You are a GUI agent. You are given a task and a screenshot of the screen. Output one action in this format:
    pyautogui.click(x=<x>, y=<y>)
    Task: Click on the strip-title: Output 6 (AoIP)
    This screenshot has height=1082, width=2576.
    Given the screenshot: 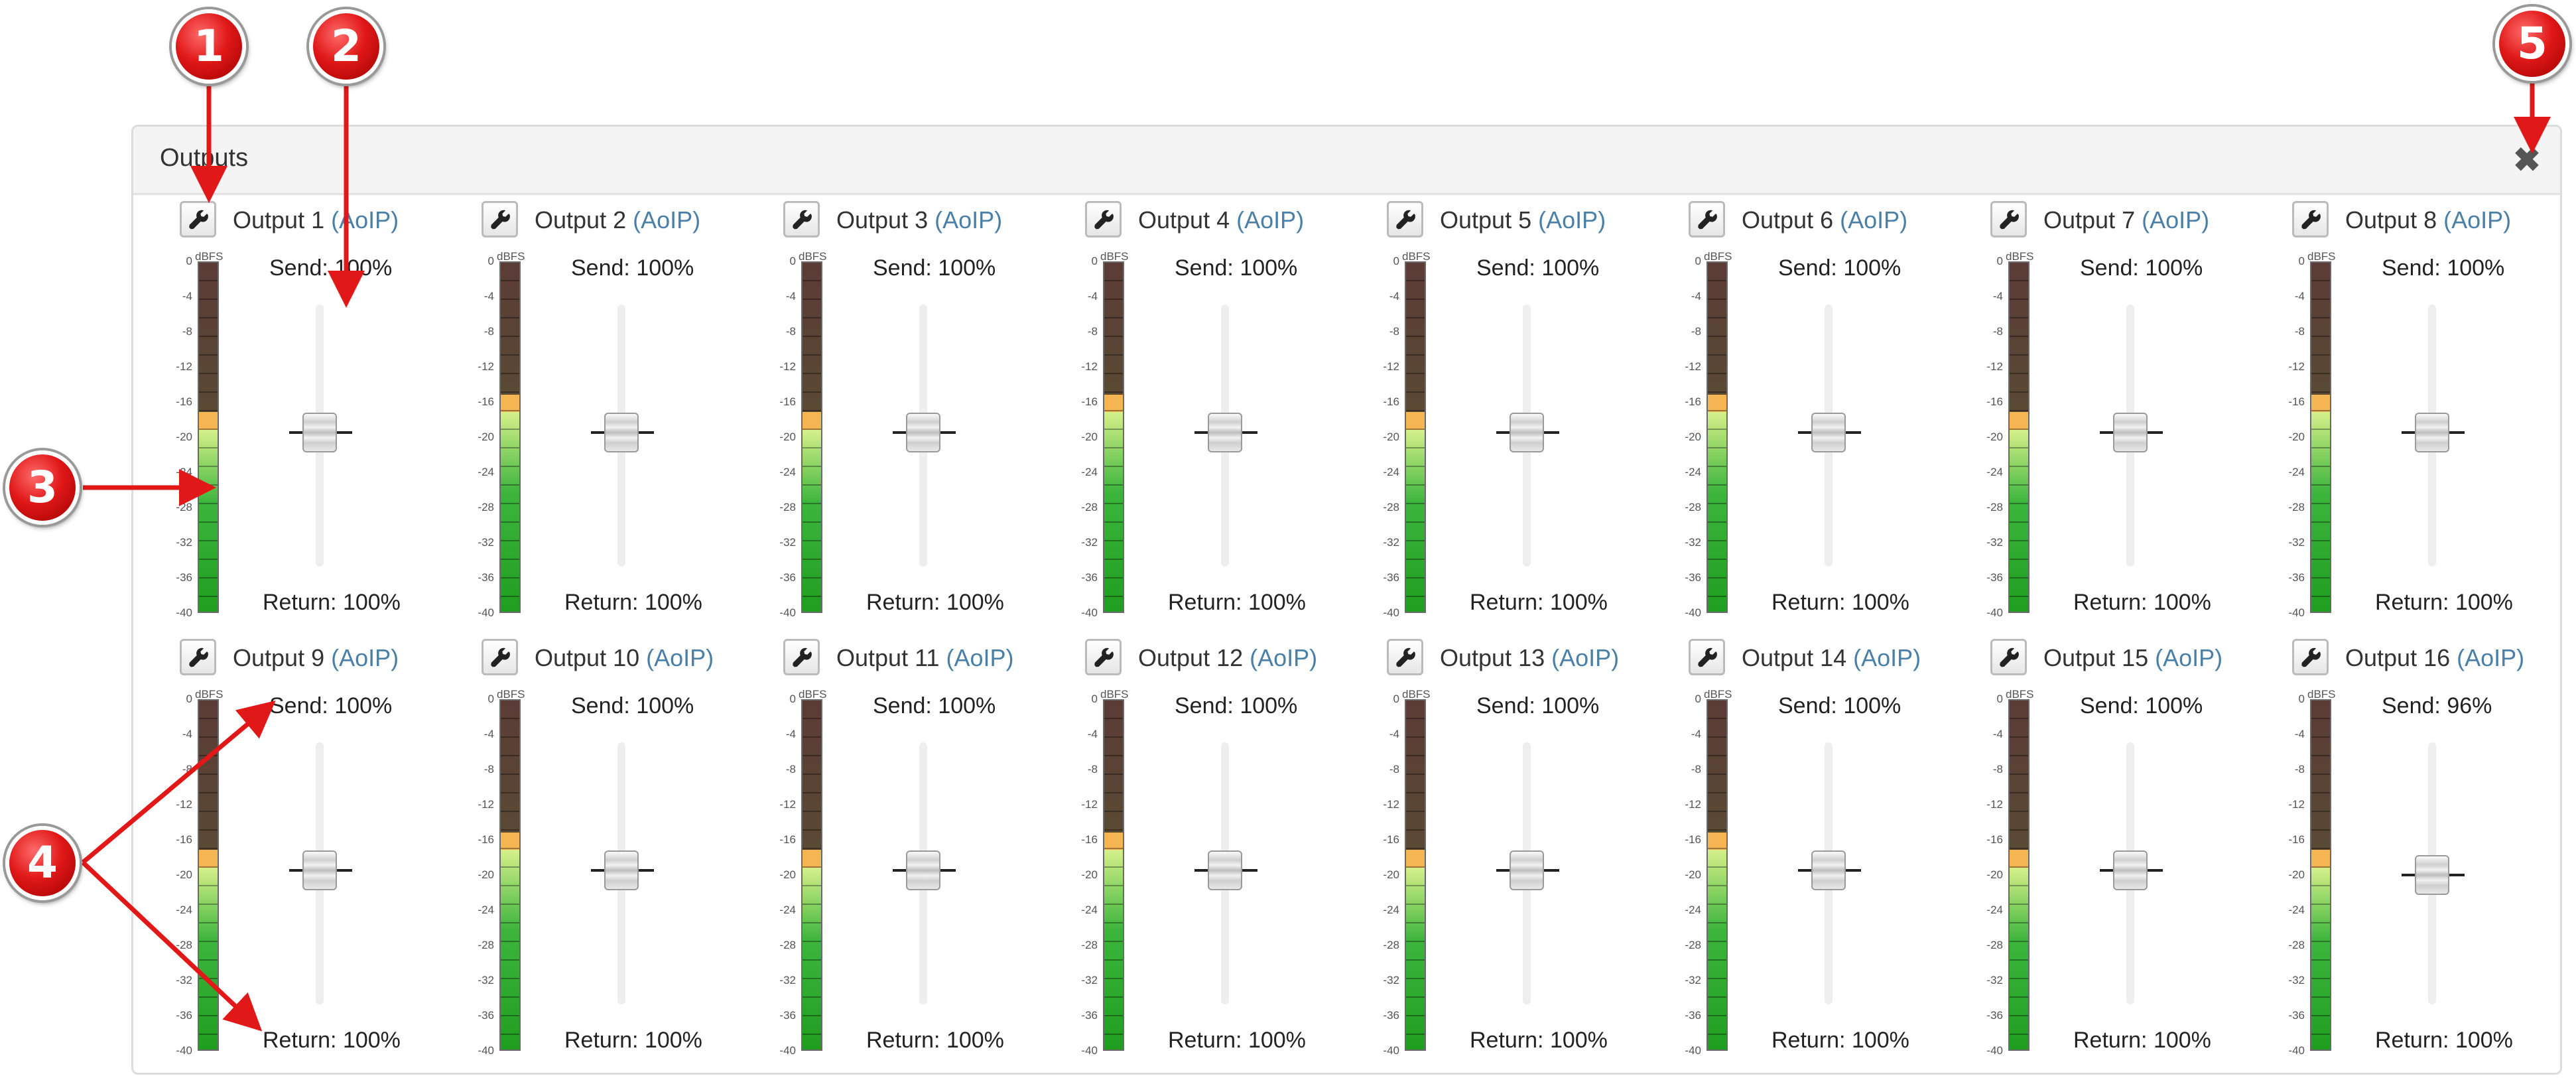 What is the action you would take?
    pyautogui.click(x=1825, y=220)
    